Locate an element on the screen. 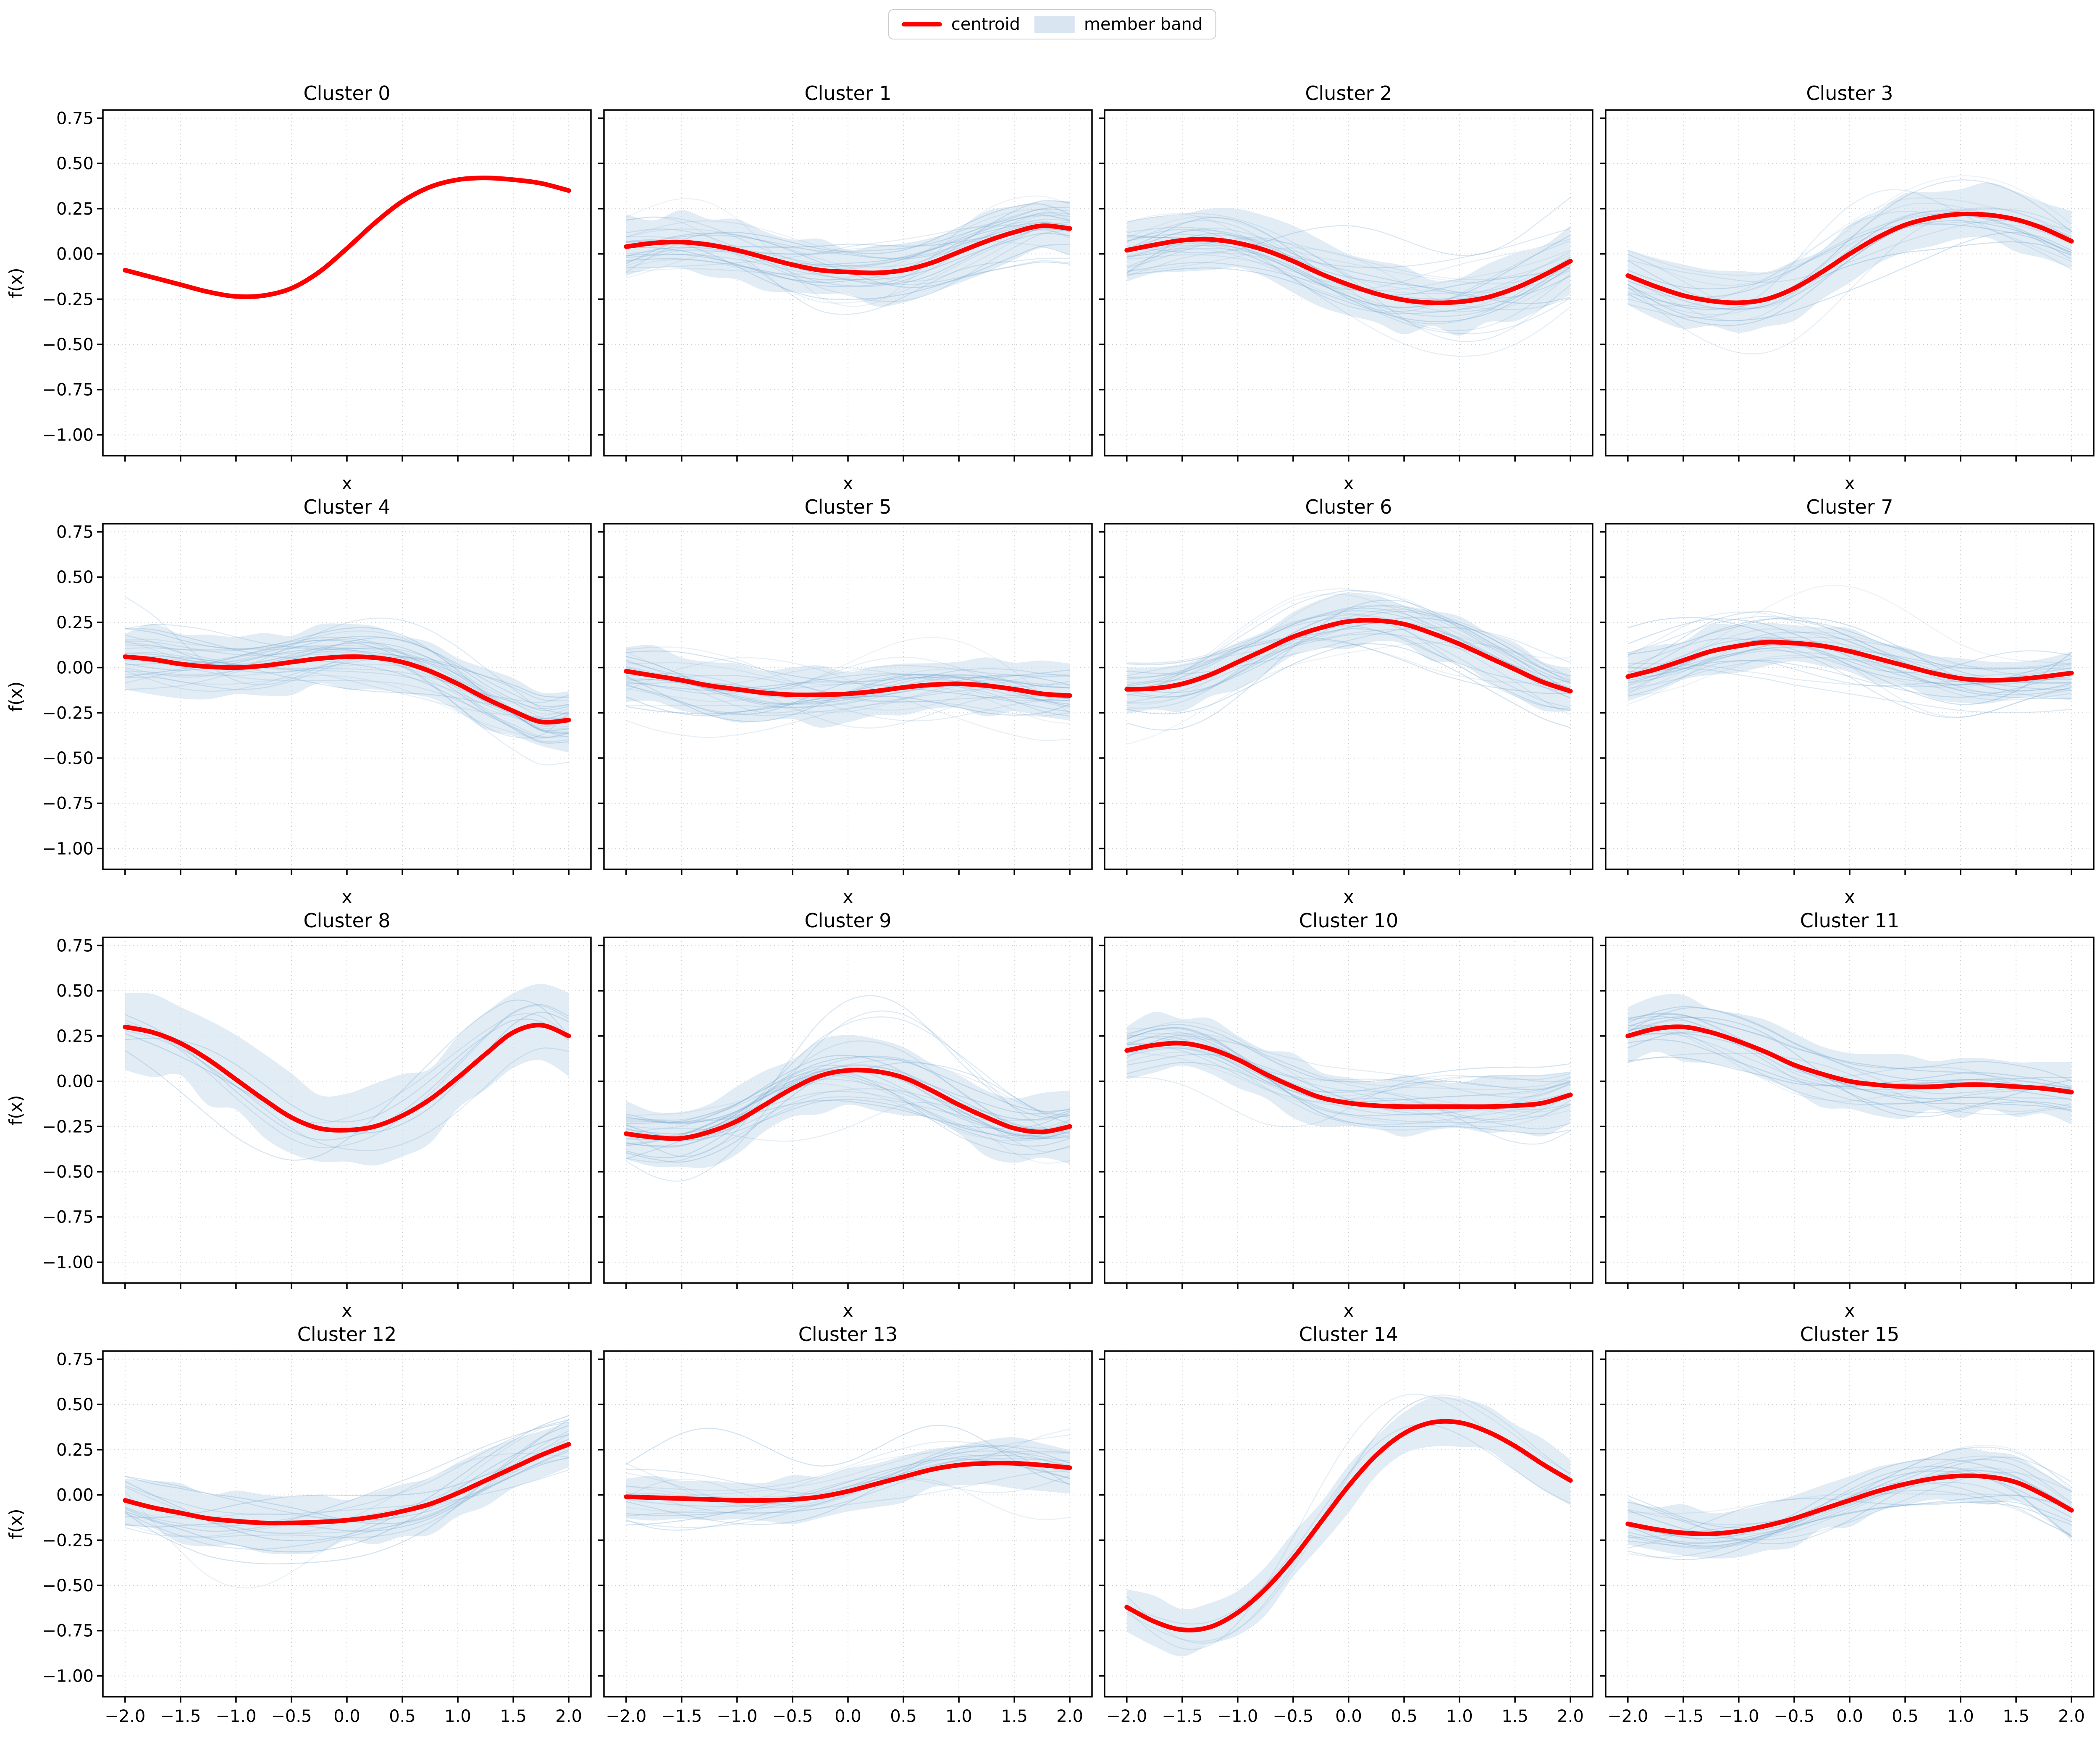  member-band is located at coordinates (1348, 272).